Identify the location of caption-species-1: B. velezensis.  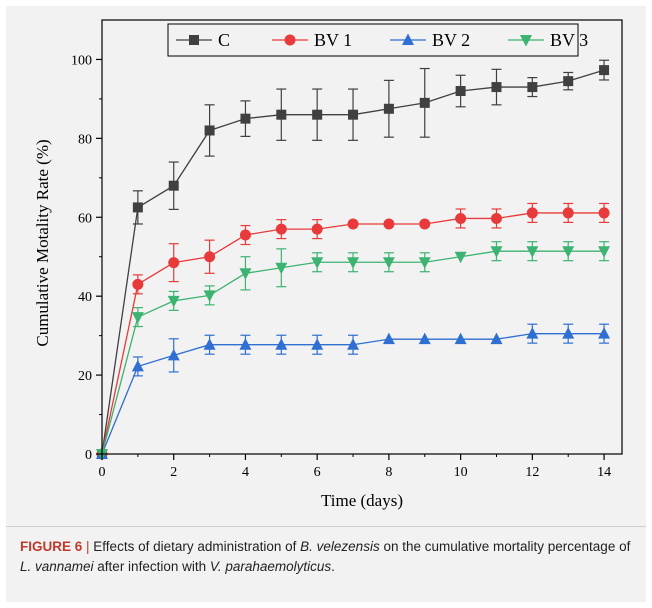
(340, 546).